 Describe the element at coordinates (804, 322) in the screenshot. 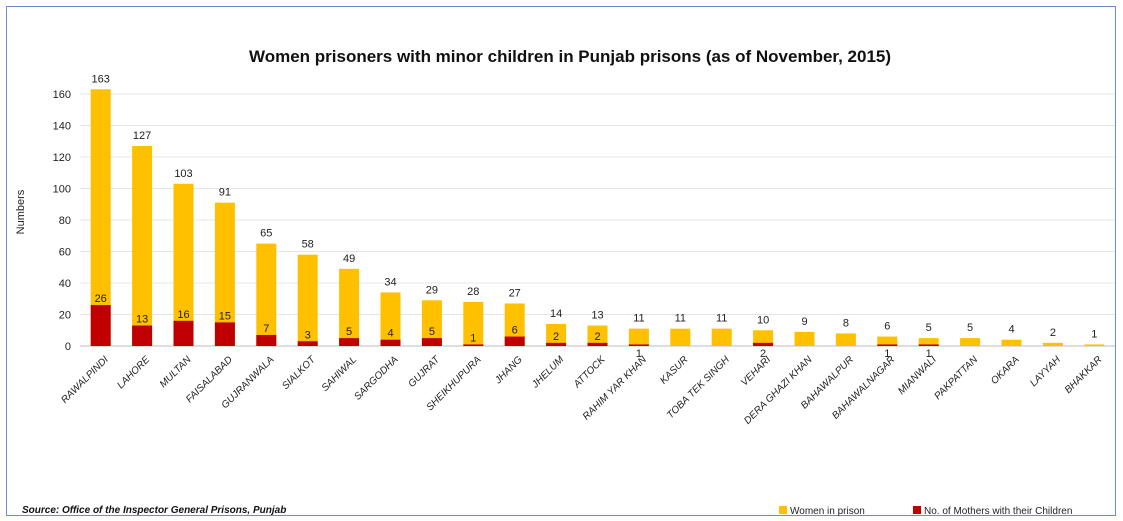

I see `value-label-women: 9` at that location.